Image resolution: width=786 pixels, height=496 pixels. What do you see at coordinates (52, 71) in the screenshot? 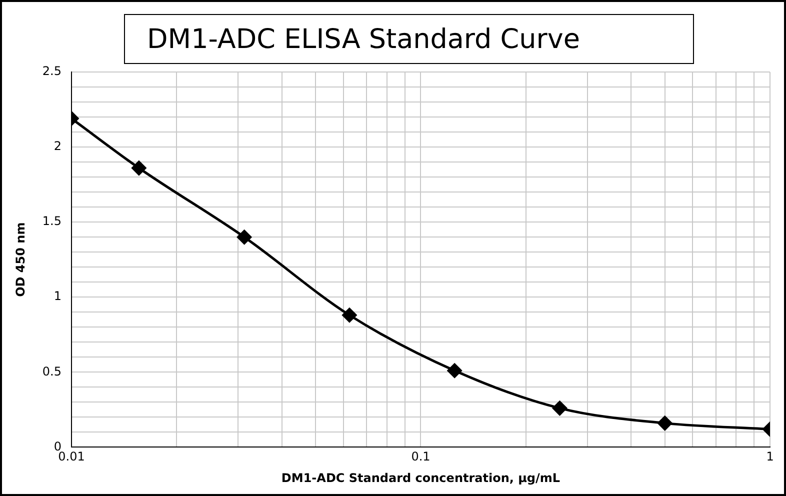
I see `y-tick-label: 2.5` at bounding box center [52, 71].